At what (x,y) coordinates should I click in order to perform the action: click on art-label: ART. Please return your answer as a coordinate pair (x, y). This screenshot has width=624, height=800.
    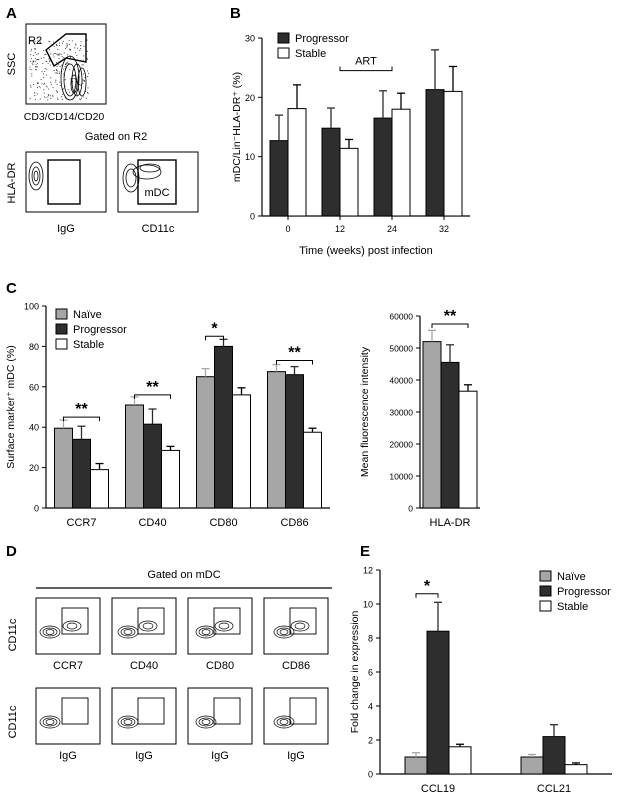
    Looking at the image, I should click on (366, 62).